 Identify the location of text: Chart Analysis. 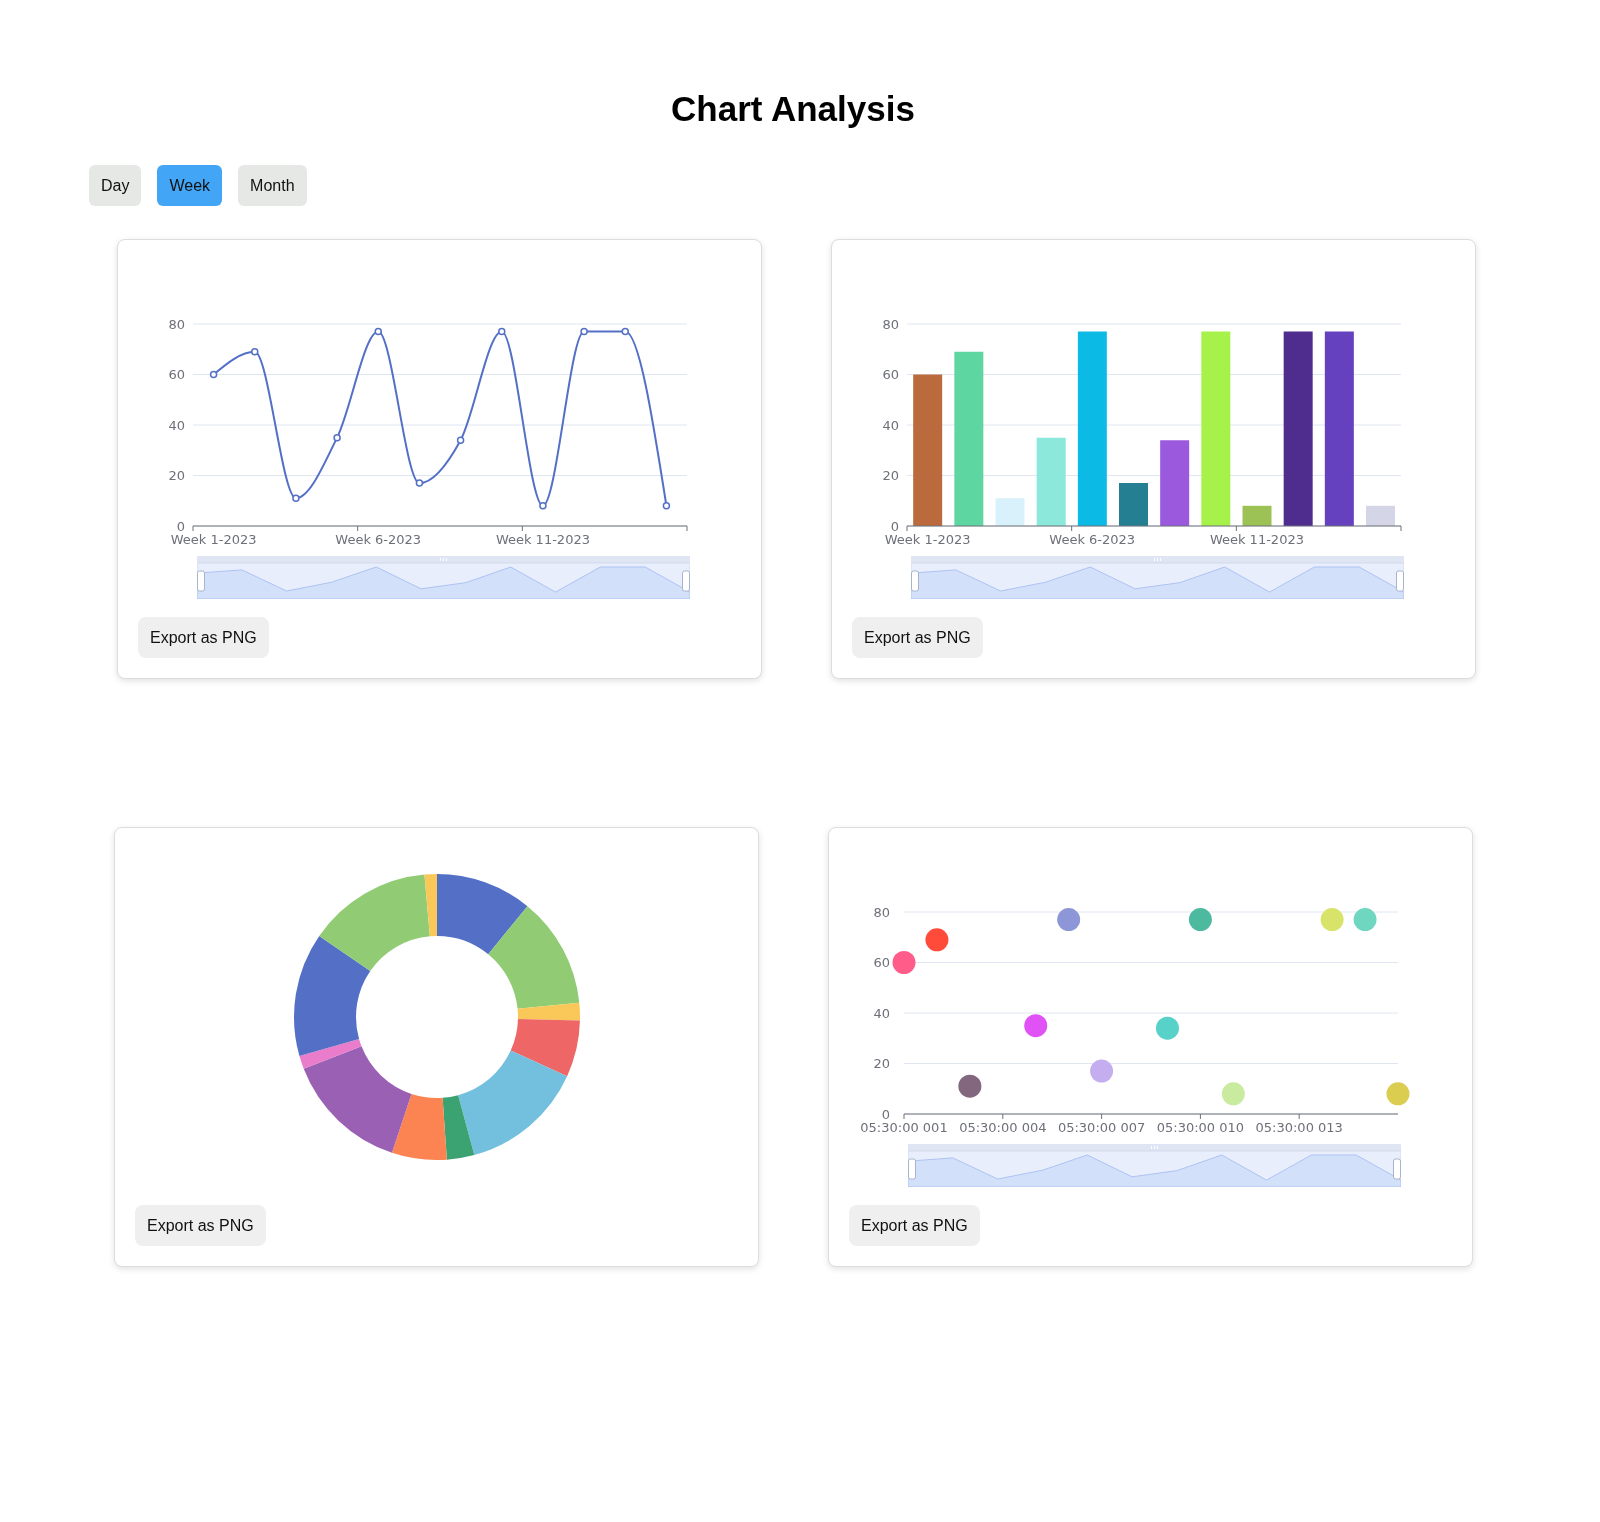
(793, 108).